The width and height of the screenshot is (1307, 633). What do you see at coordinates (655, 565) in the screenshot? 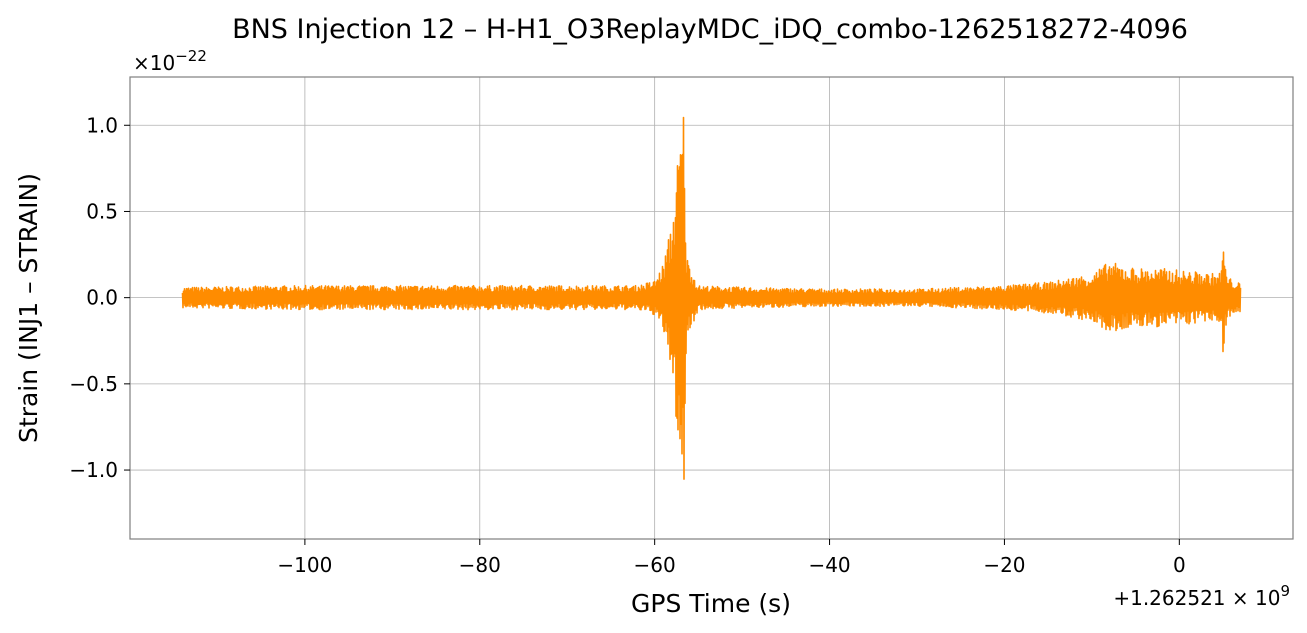
I see `x-tick-label: −60` at bounding box center [655, 565].